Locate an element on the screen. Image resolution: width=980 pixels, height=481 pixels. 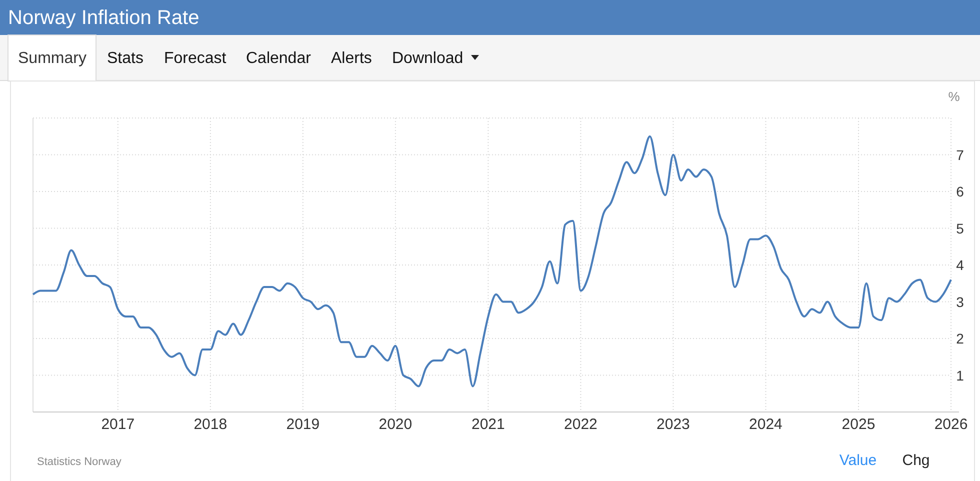
text: Alerts is located at coordinates (351, 58).